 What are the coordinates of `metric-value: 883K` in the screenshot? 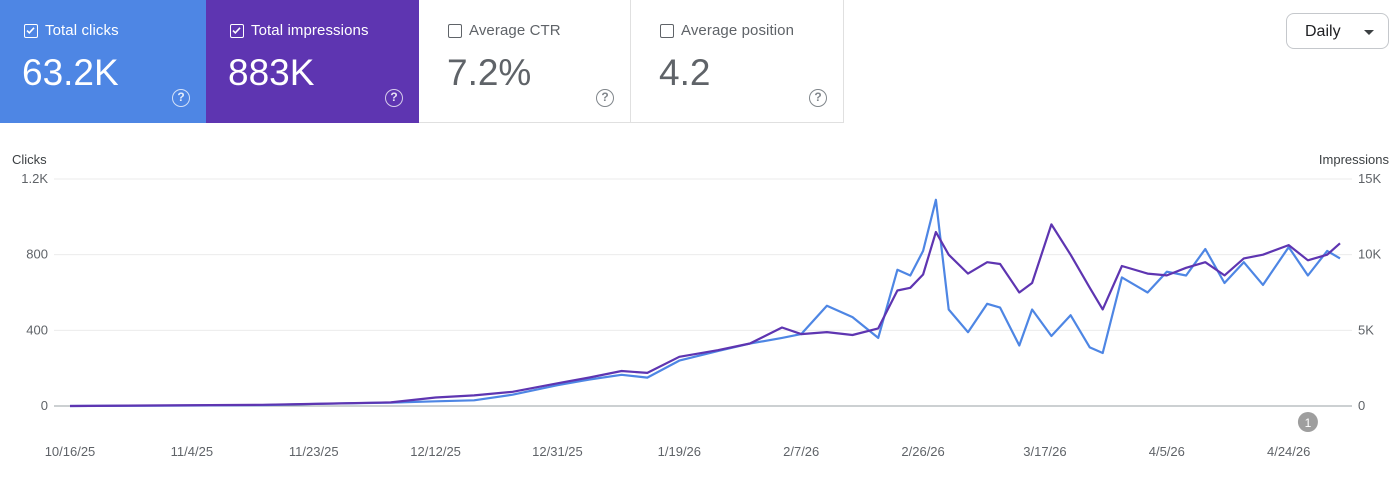 It's located at (271, 72).